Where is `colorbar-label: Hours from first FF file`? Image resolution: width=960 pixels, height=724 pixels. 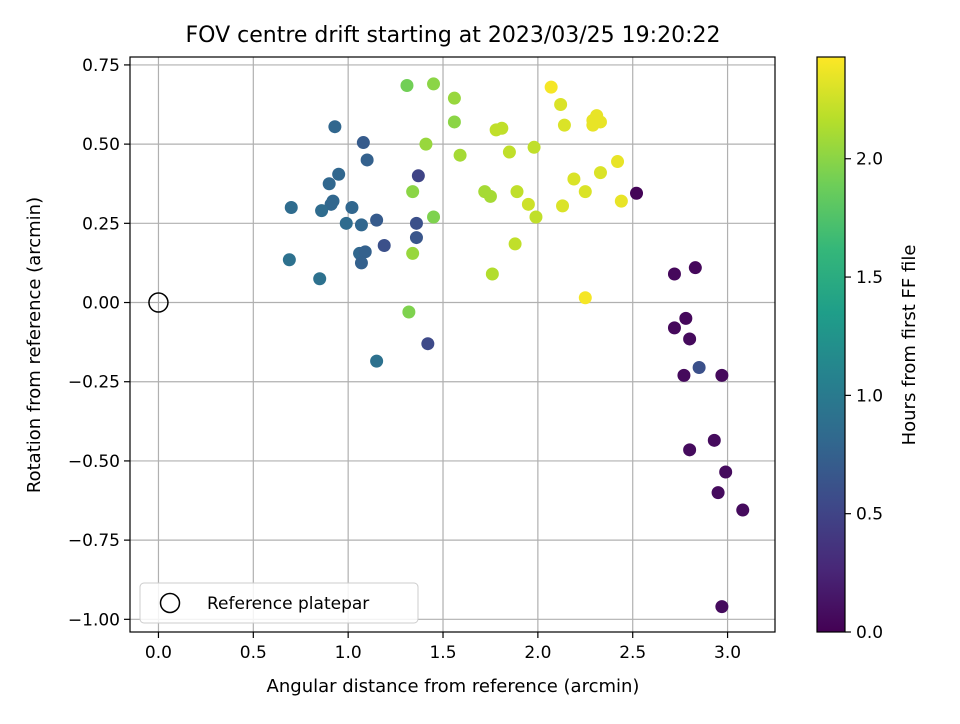
colorbar-label: Hours from first FF file is located at coordinates (909, 345).